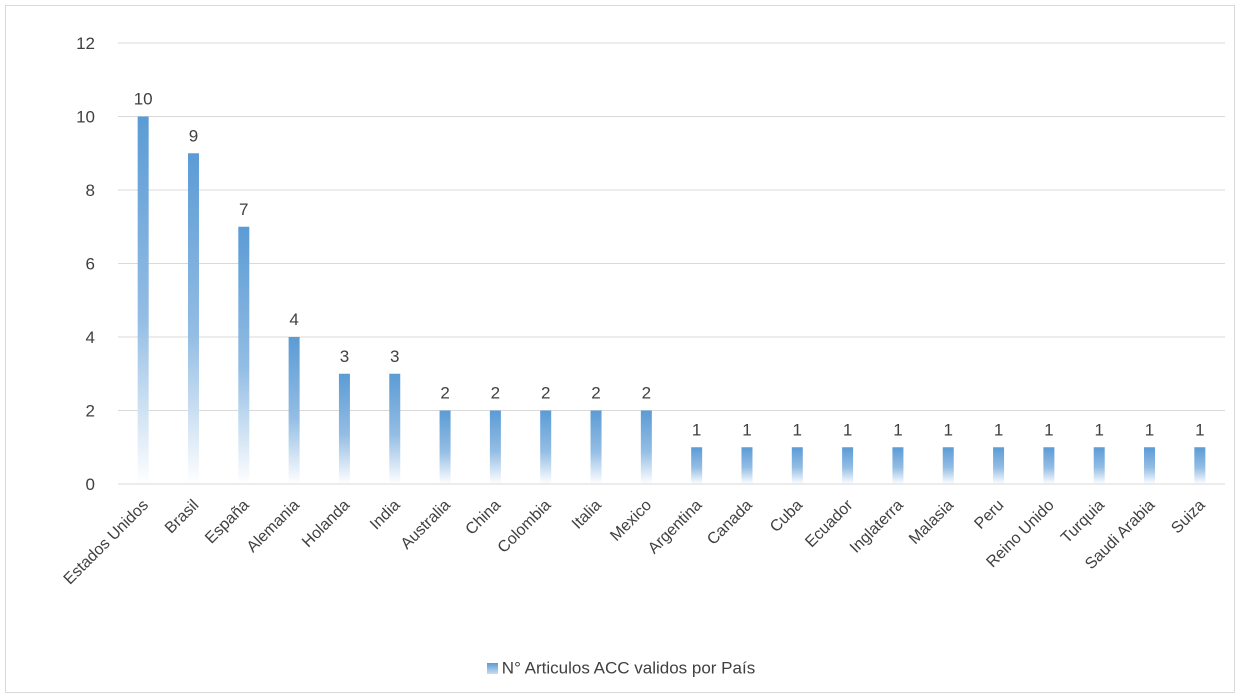 The width and height of the screenshot is (1242, 700). I want to click on x-tick-label: Malasia, so click(931, 522).